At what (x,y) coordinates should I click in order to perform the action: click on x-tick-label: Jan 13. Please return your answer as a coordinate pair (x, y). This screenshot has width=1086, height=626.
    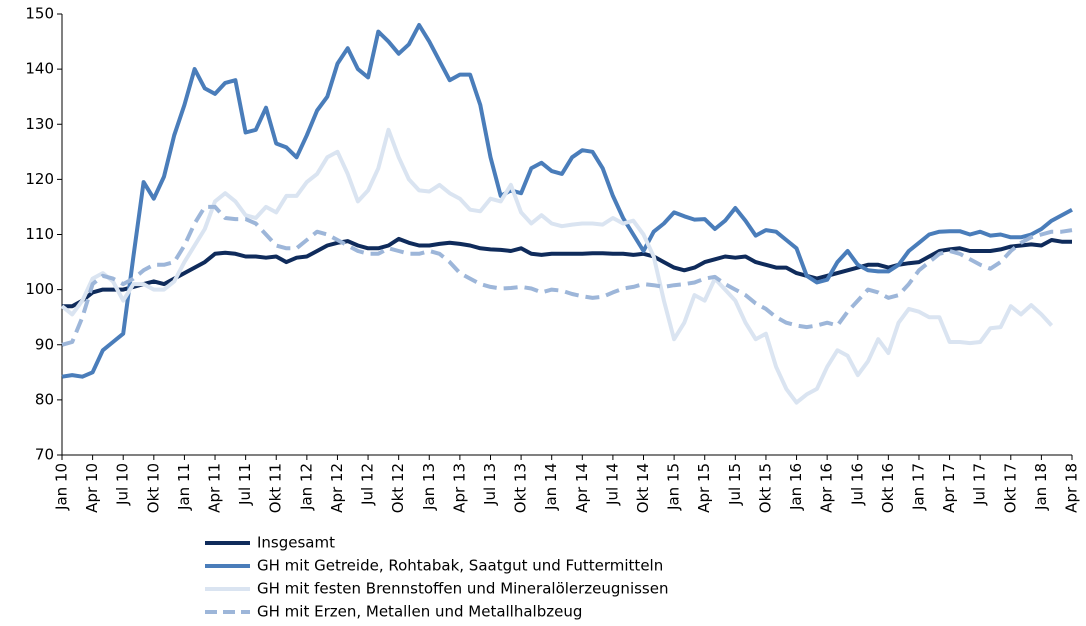
    Looking at the image, I should click on (429, 487).